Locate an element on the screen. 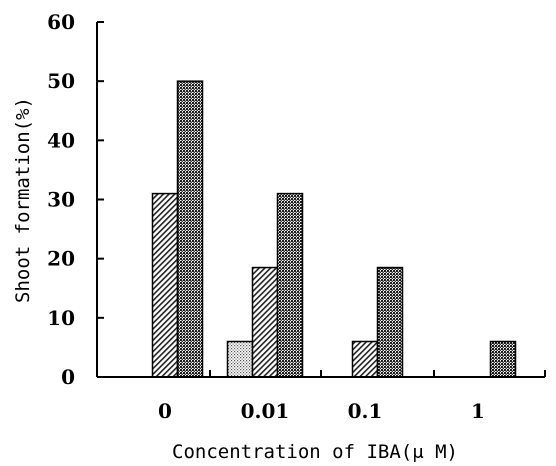  x-tick-label-3: 0.1 is located at coordinates (365, 411).